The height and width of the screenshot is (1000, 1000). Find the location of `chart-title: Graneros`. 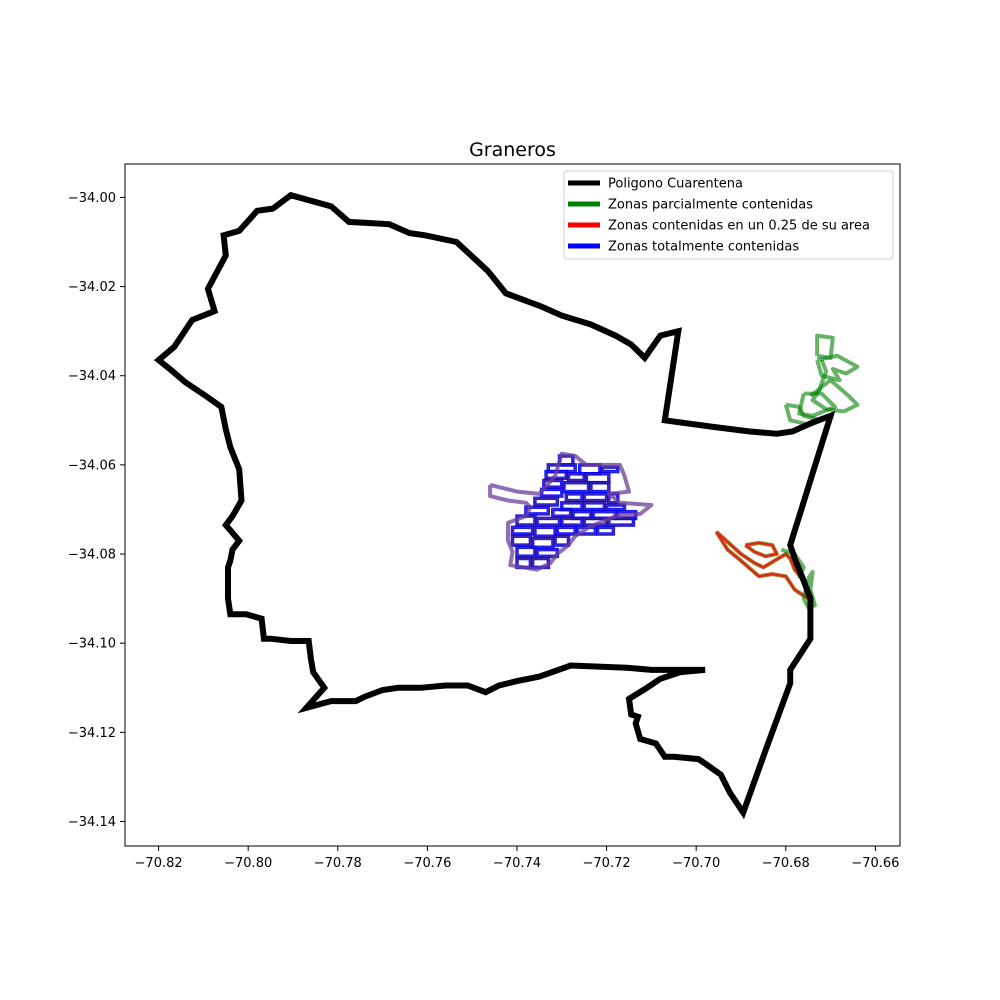

chart-title: Graneros is located at coordinates (512, 150).